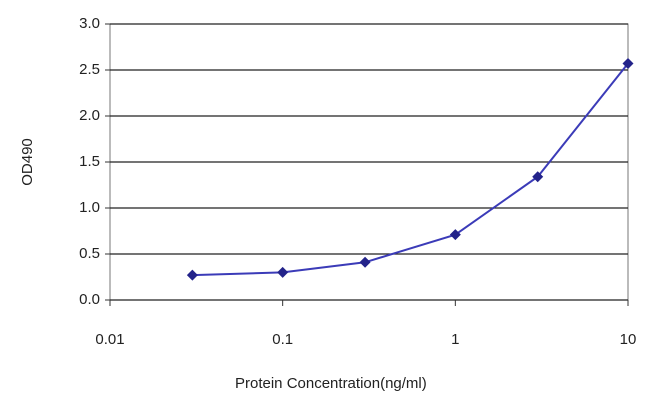  What do you see at coordinates (331, 383) in the screenshot?
I see `x-axis-label: Protein Concentration(ng/ml)` at bounding box center [331, 383].